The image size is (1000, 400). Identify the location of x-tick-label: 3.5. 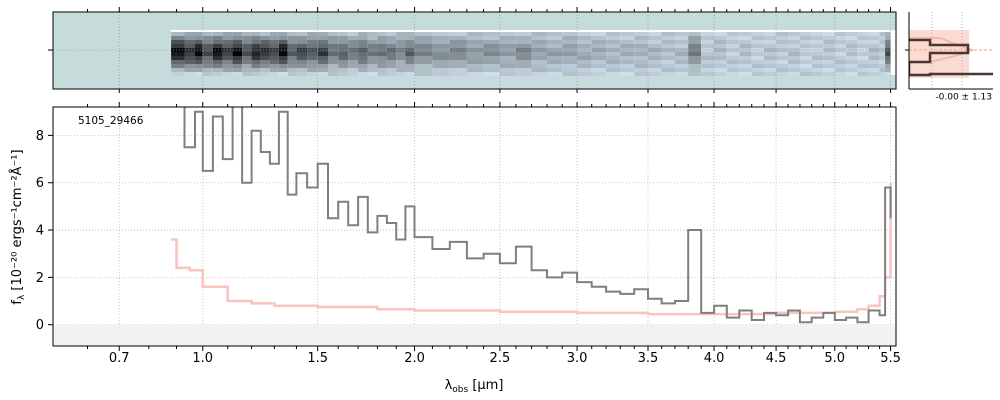
(648, 358).